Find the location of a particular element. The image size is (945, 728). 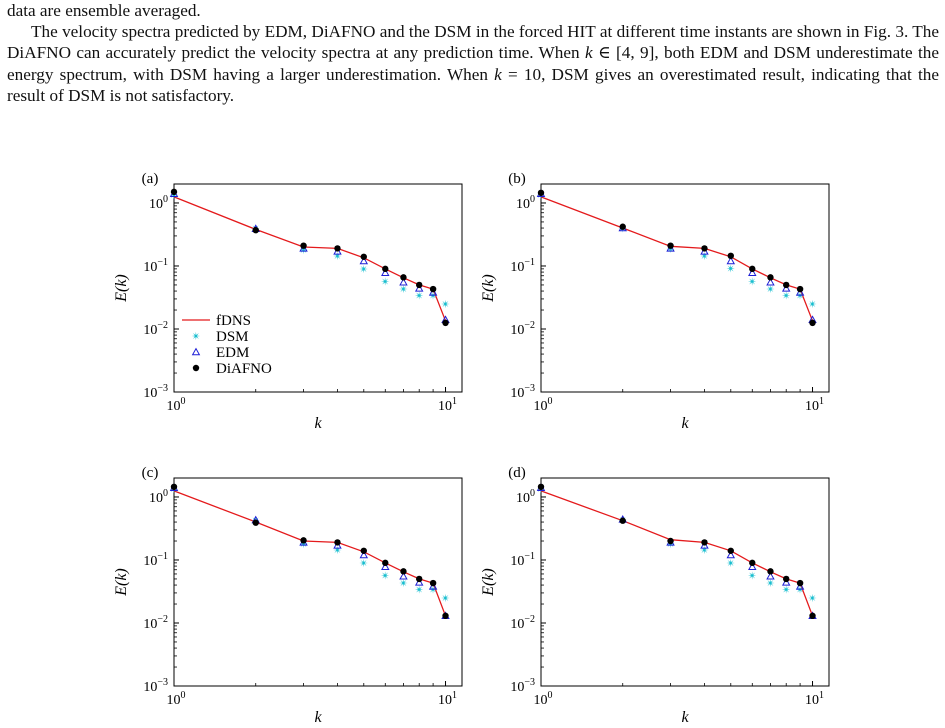

paragraph-line-0: data are ensemble averaged. is located at coordinates (473, 10).